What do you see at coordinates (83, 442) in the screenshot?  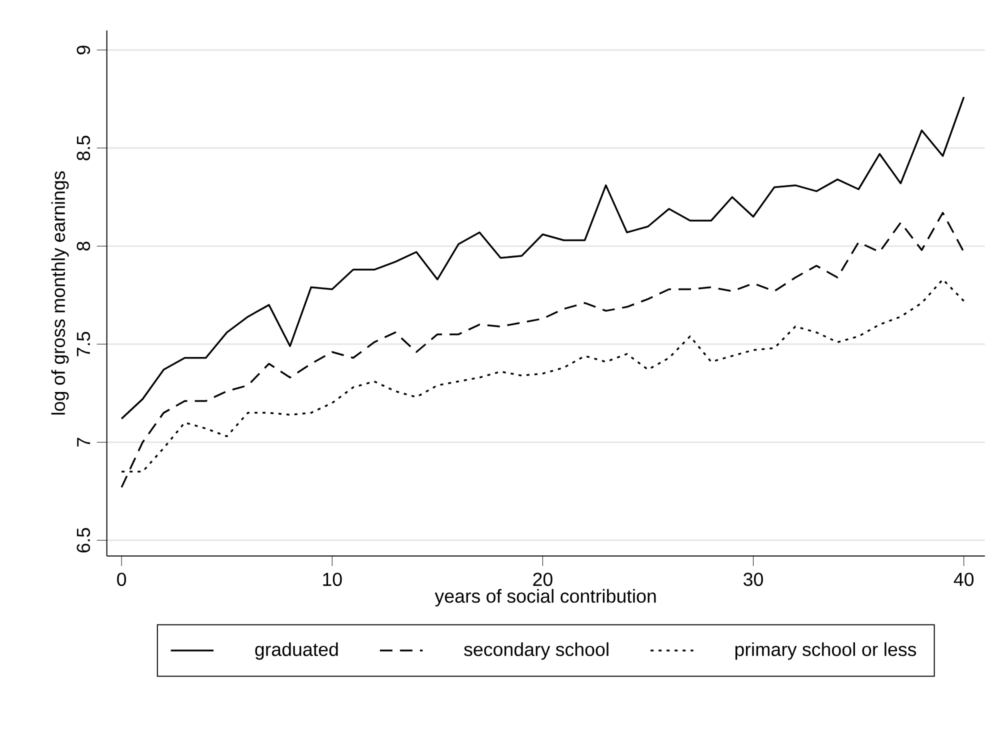 I see `y-tick-label: 7` at bounding box center [83, 442].